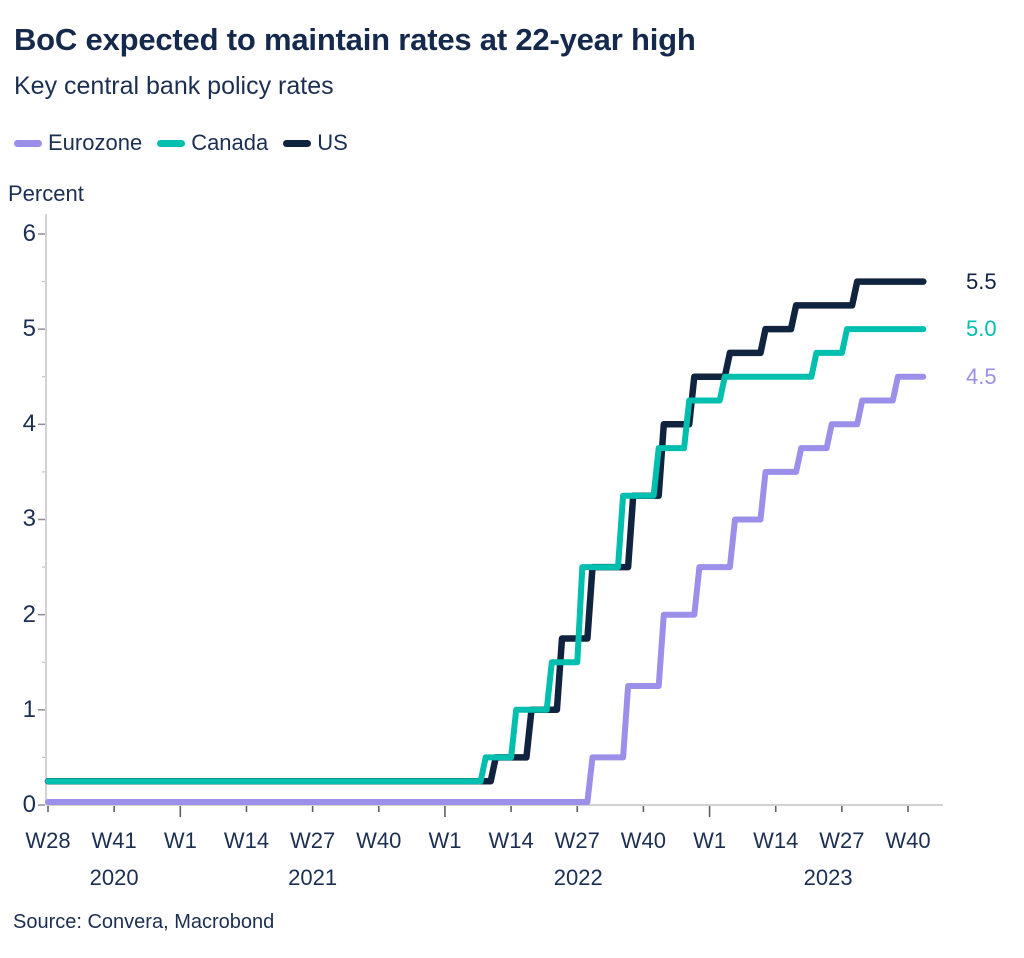  Describe the element at coordinates (29, 804) in the screenshot. I see `y-tick-label-0: 0` at that location.